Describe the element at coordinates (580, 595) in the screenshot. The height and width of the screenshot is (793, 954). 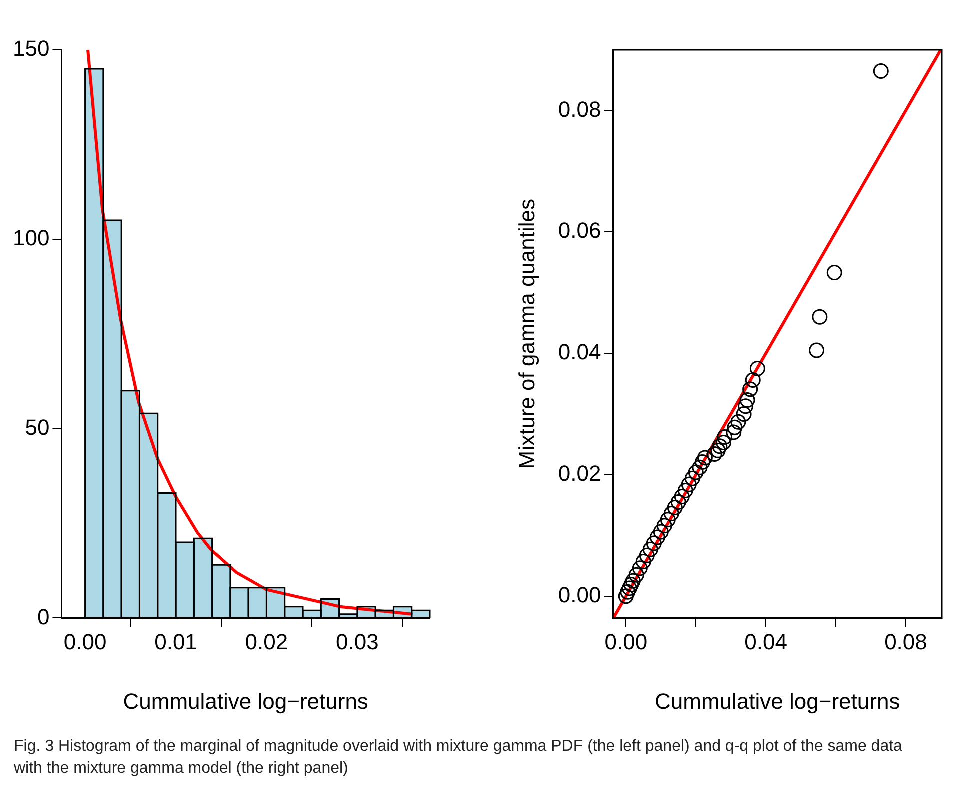
I see `y-tick-label: 0.00` at that location.